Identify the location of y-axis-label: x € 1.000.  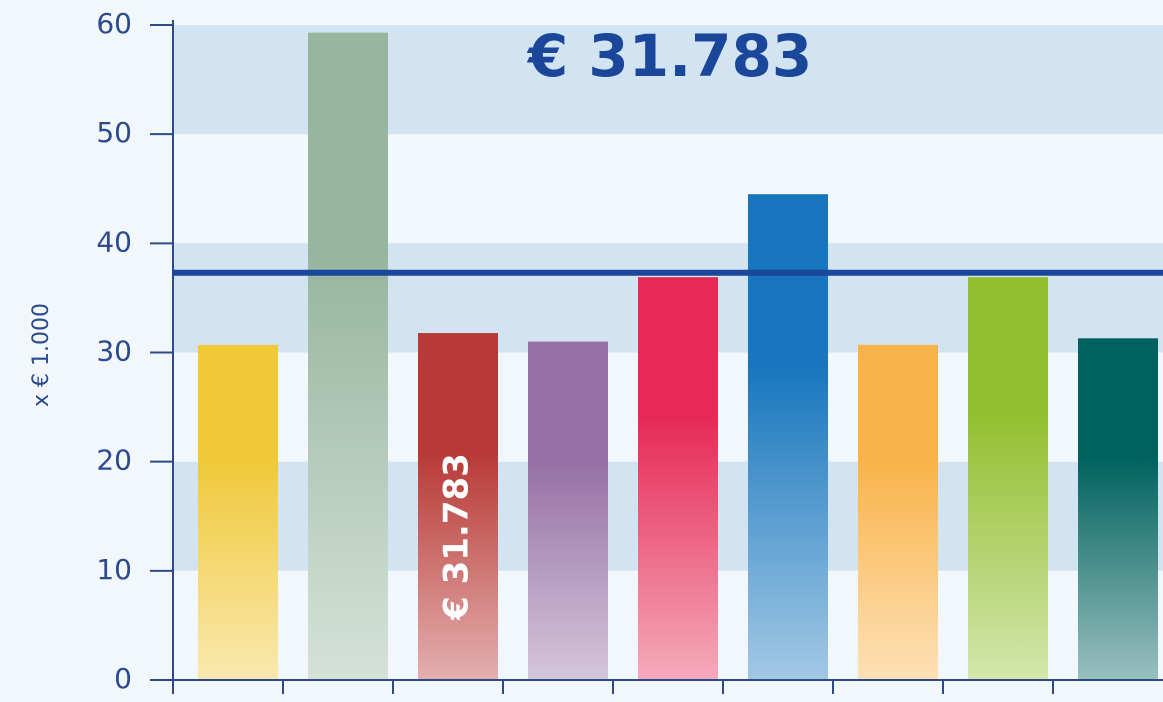
(41, 355).